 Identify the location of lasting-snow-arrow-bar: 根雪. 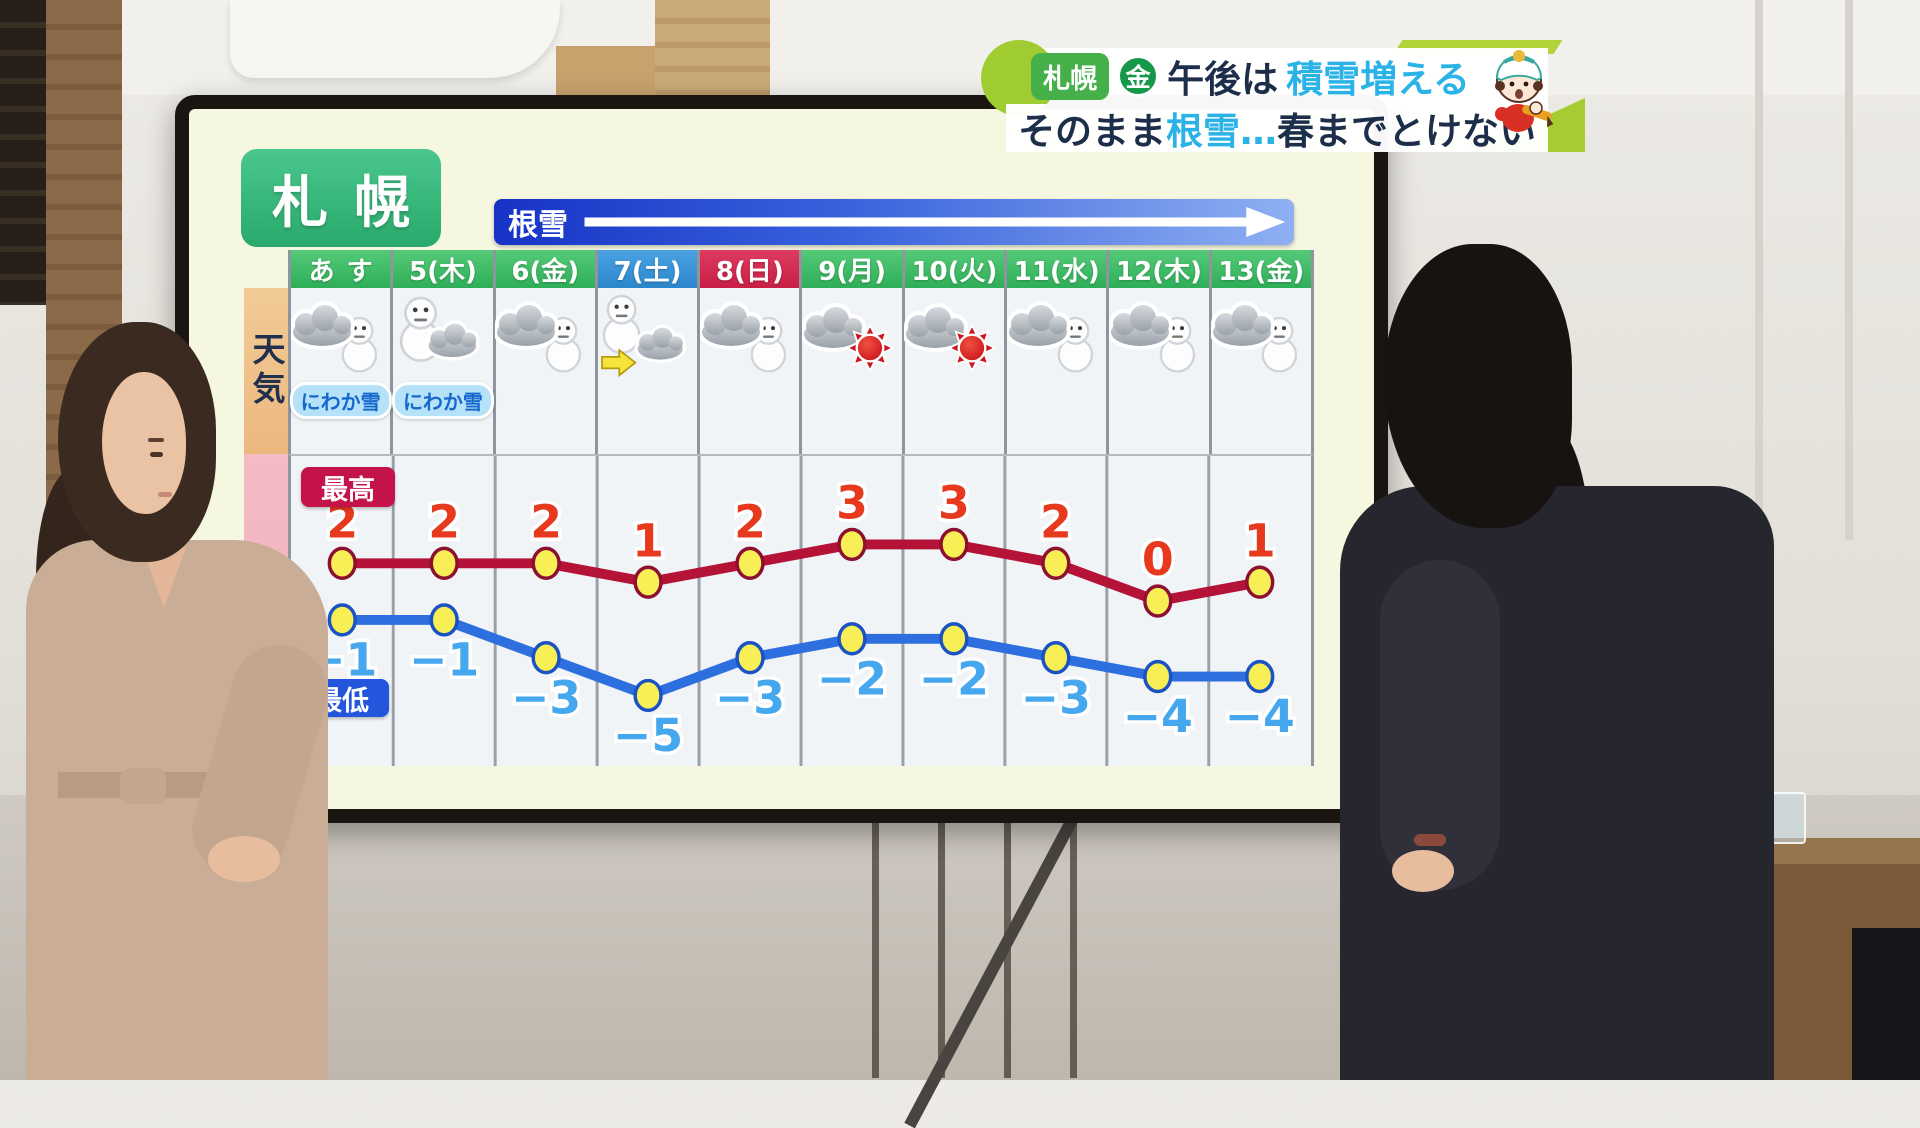
(894, 222).